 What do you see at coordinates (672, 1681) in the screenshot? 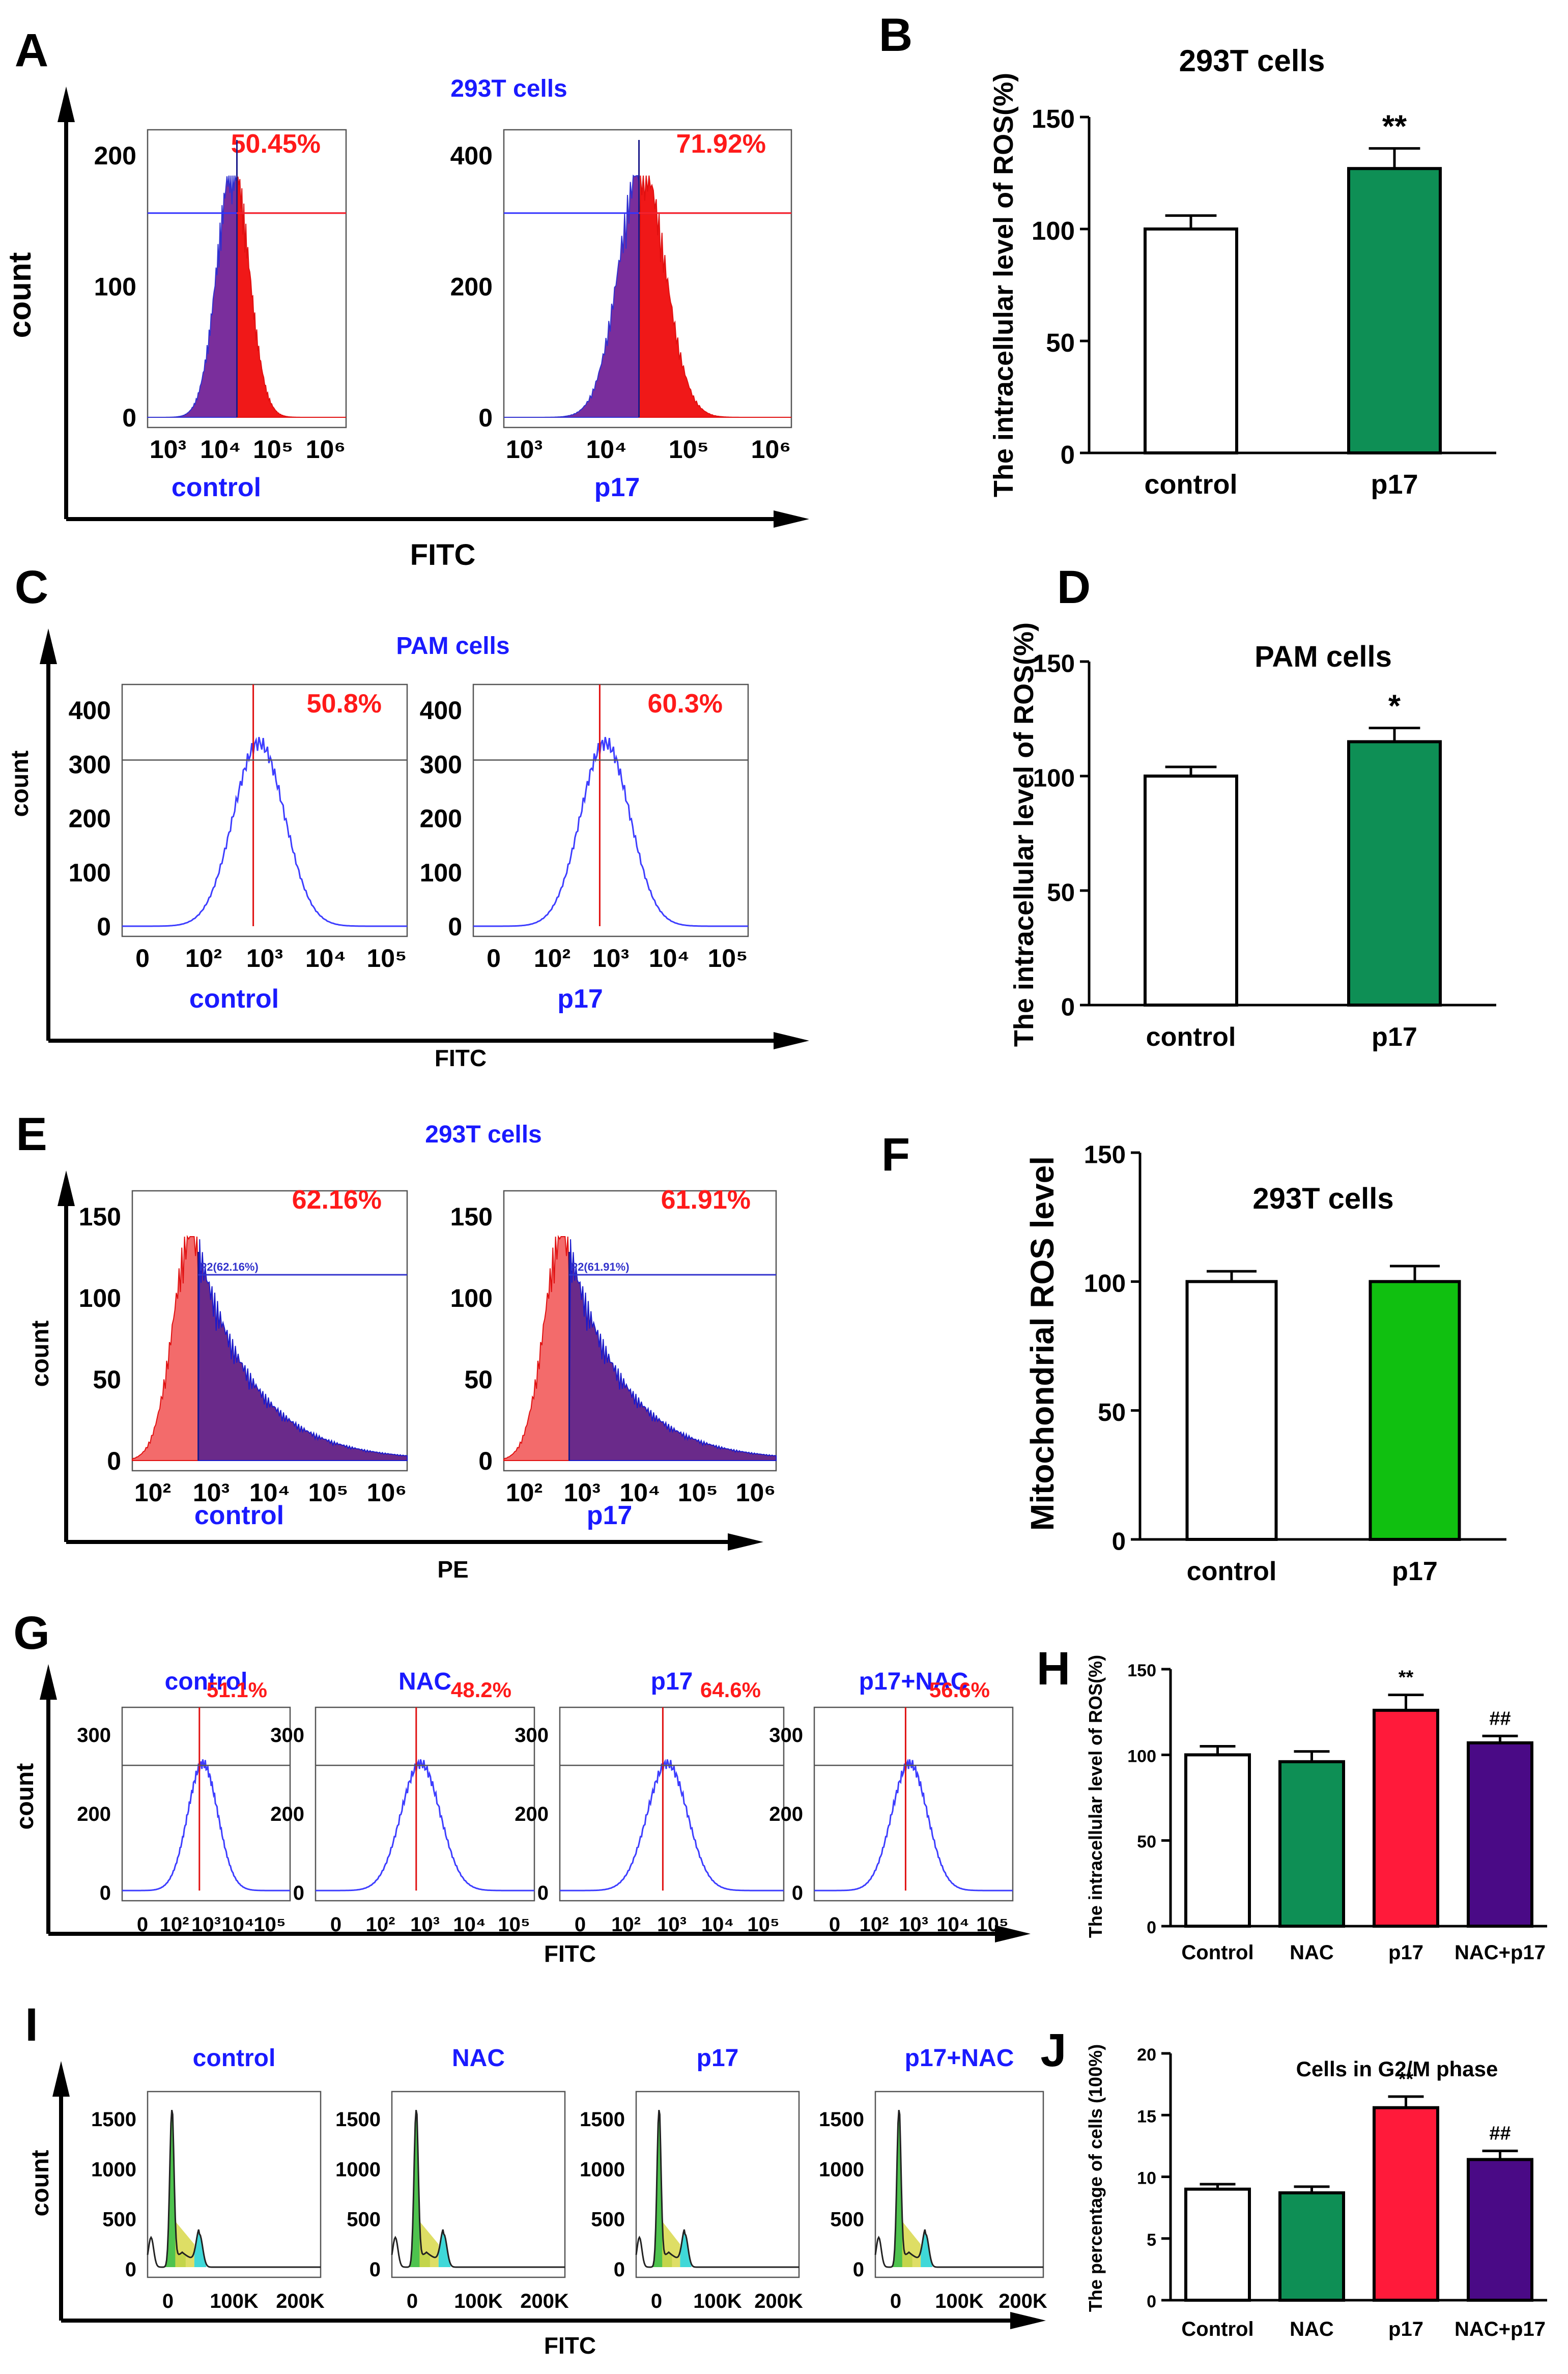
I see `hist-g-sub2-sample-label: p17` at bounding box center [672, 1681].